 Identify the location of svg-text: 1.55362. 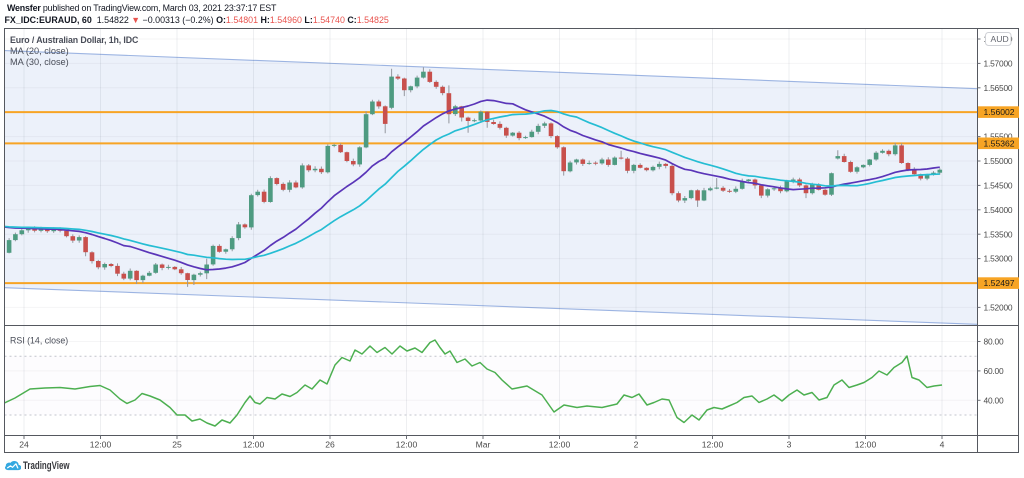
(999, 143).